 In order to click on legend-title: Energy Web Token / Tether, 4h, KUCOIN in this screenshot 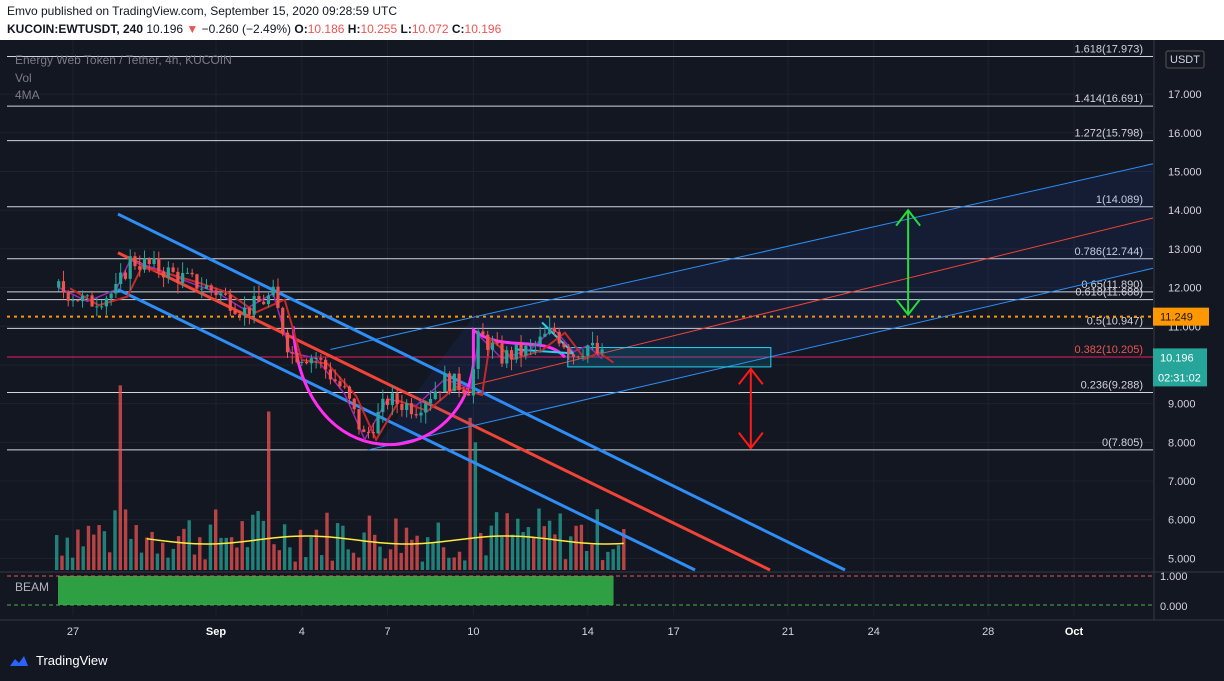, I will do `click(123, 60)`.